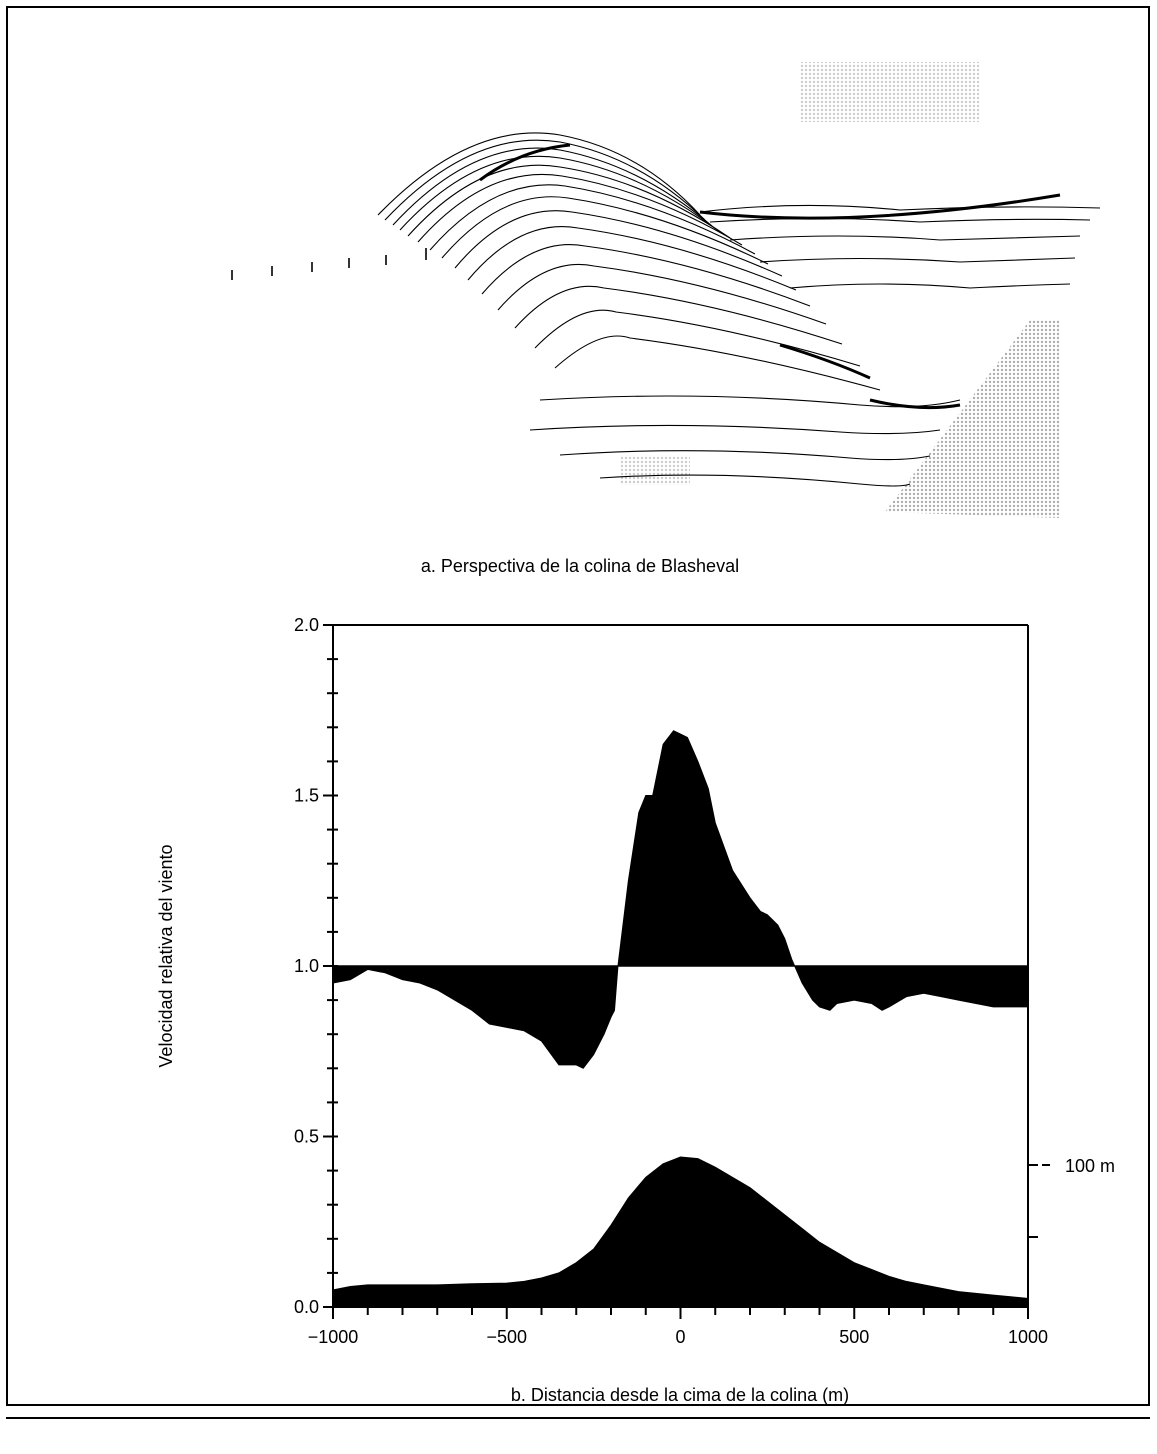  Describe the element at coordinates (680, 1232) in the screenshot. I see `series-1-hill-profile-area` at that location.